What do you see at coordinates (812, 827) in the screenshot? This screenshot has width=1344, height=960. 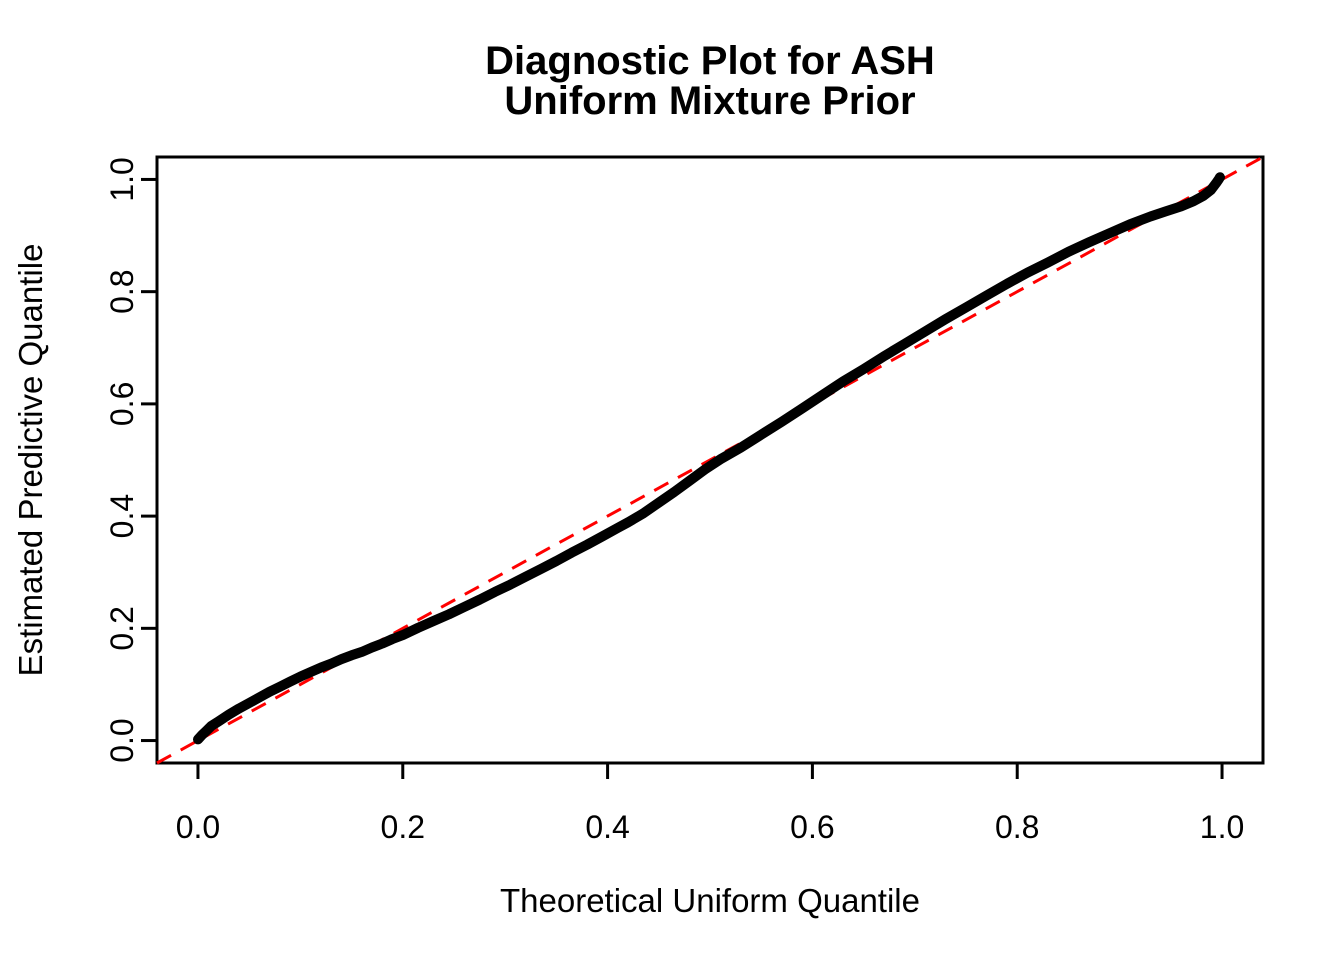 I see `x-tick-label-0.6: 0.6` at bounding box center [812, 827].